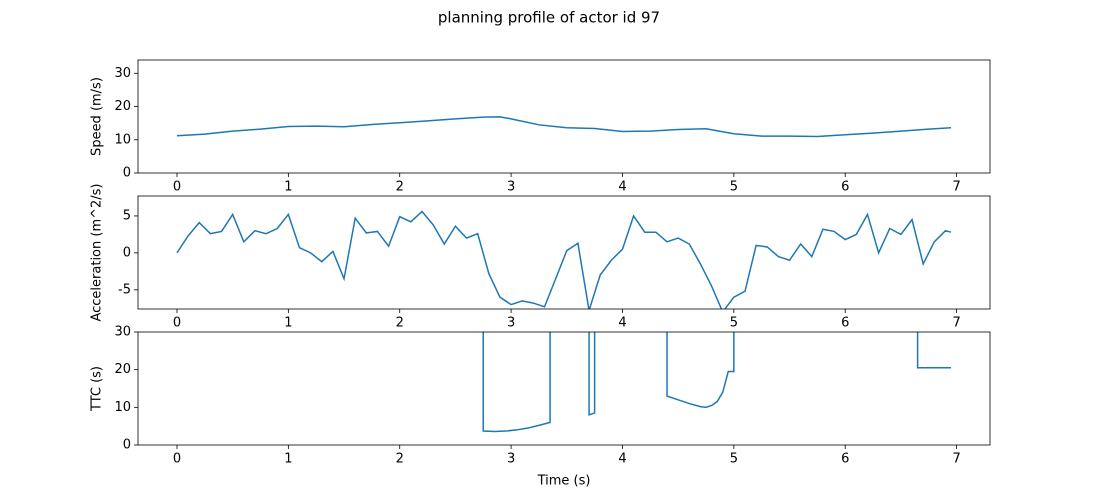 This screenshot has height=500, width=1100. What do you see at coordinates (97, 252) in the screenshot?
I see `y-axis-label: Acceleration (m^2/s)` at bounding box center [97, 252].